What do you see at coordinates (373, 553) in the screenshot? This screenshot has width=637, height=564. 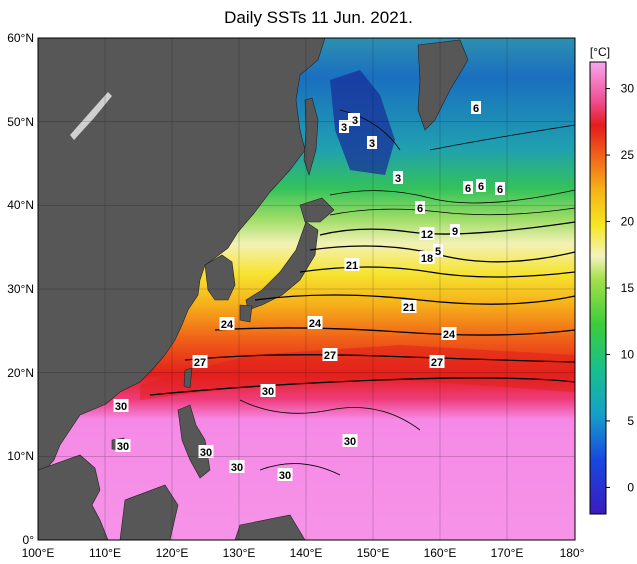 I see `x-tick-label: 150°E` at bounding box center [373, 553].